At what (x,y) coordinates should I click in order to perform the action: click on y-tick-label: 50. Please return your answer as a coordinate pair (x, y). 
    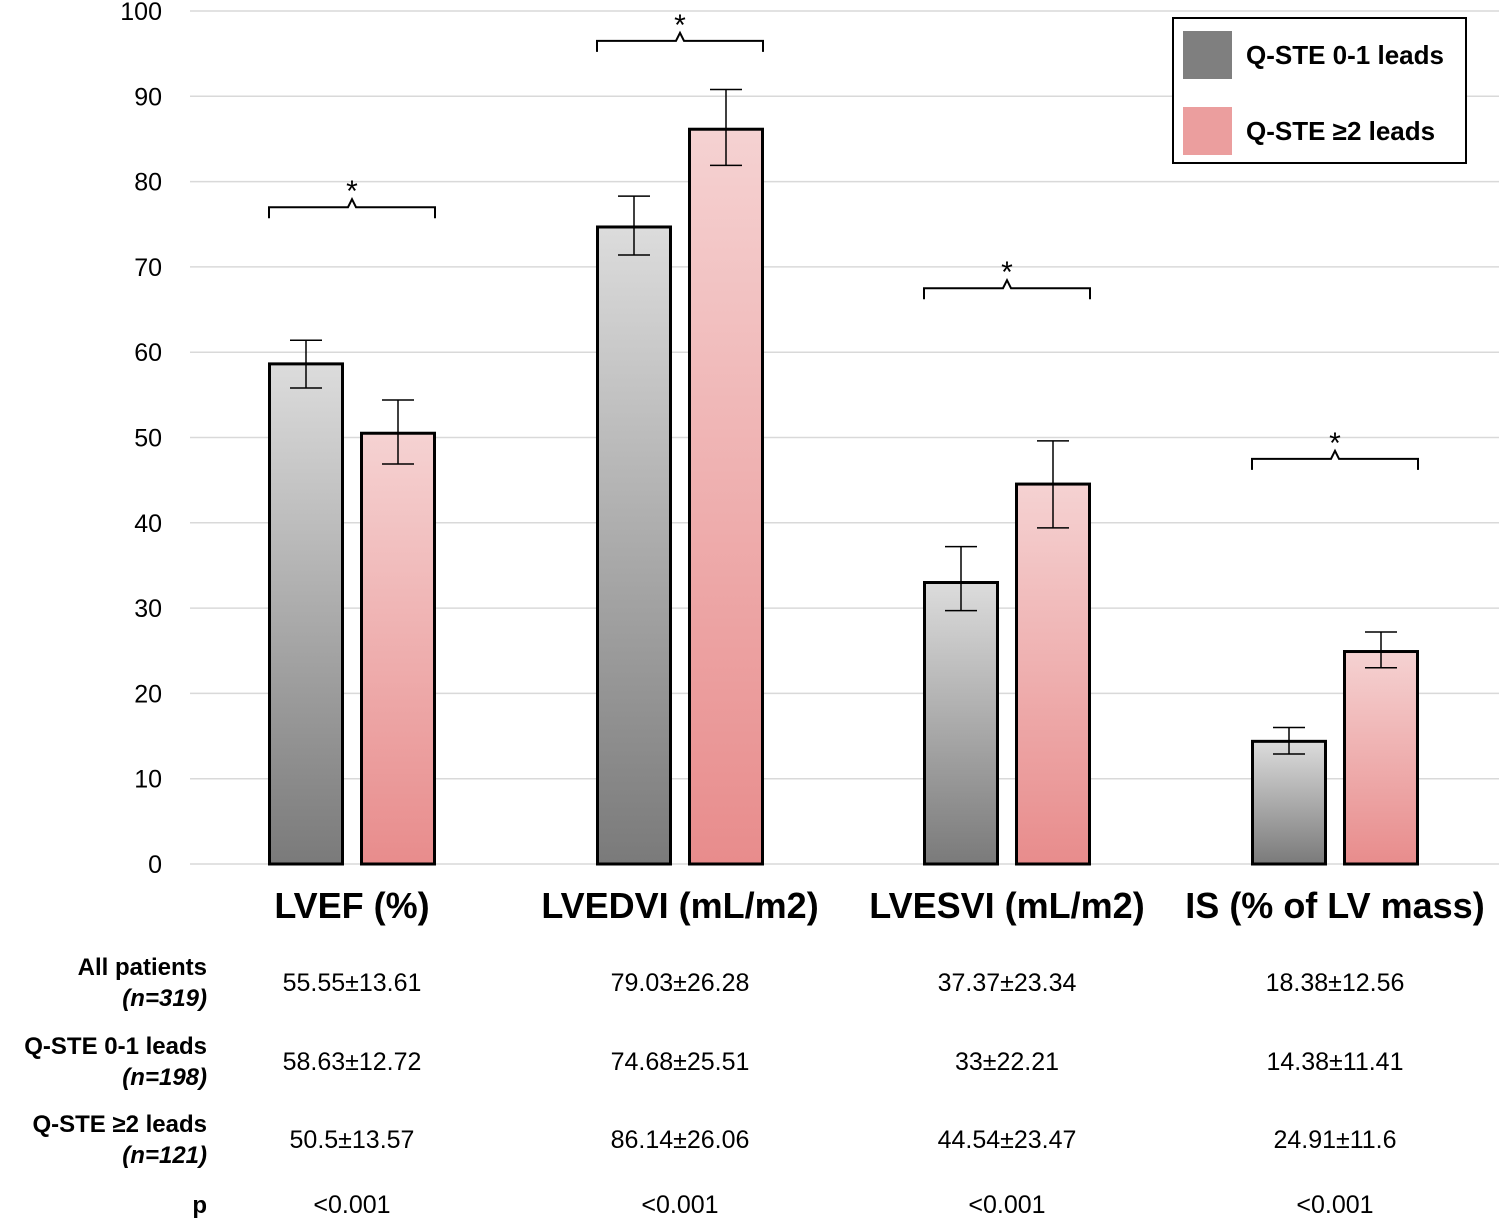
    Looking at the image, I should click on (148, 439).